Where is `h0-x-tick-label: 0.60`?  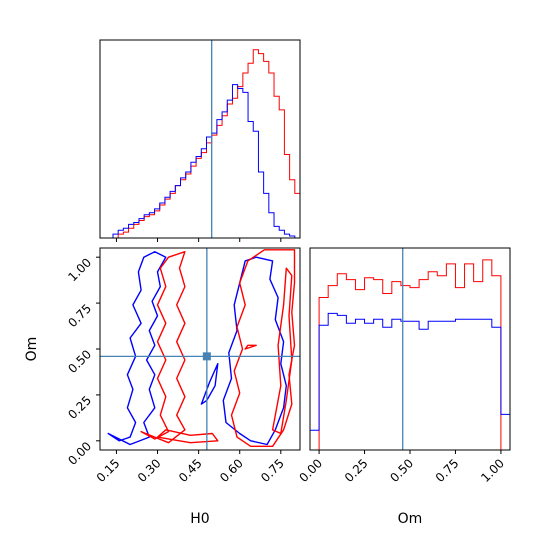 h0-x-tick-label: 0.60 is located at coordinates (231, 470).